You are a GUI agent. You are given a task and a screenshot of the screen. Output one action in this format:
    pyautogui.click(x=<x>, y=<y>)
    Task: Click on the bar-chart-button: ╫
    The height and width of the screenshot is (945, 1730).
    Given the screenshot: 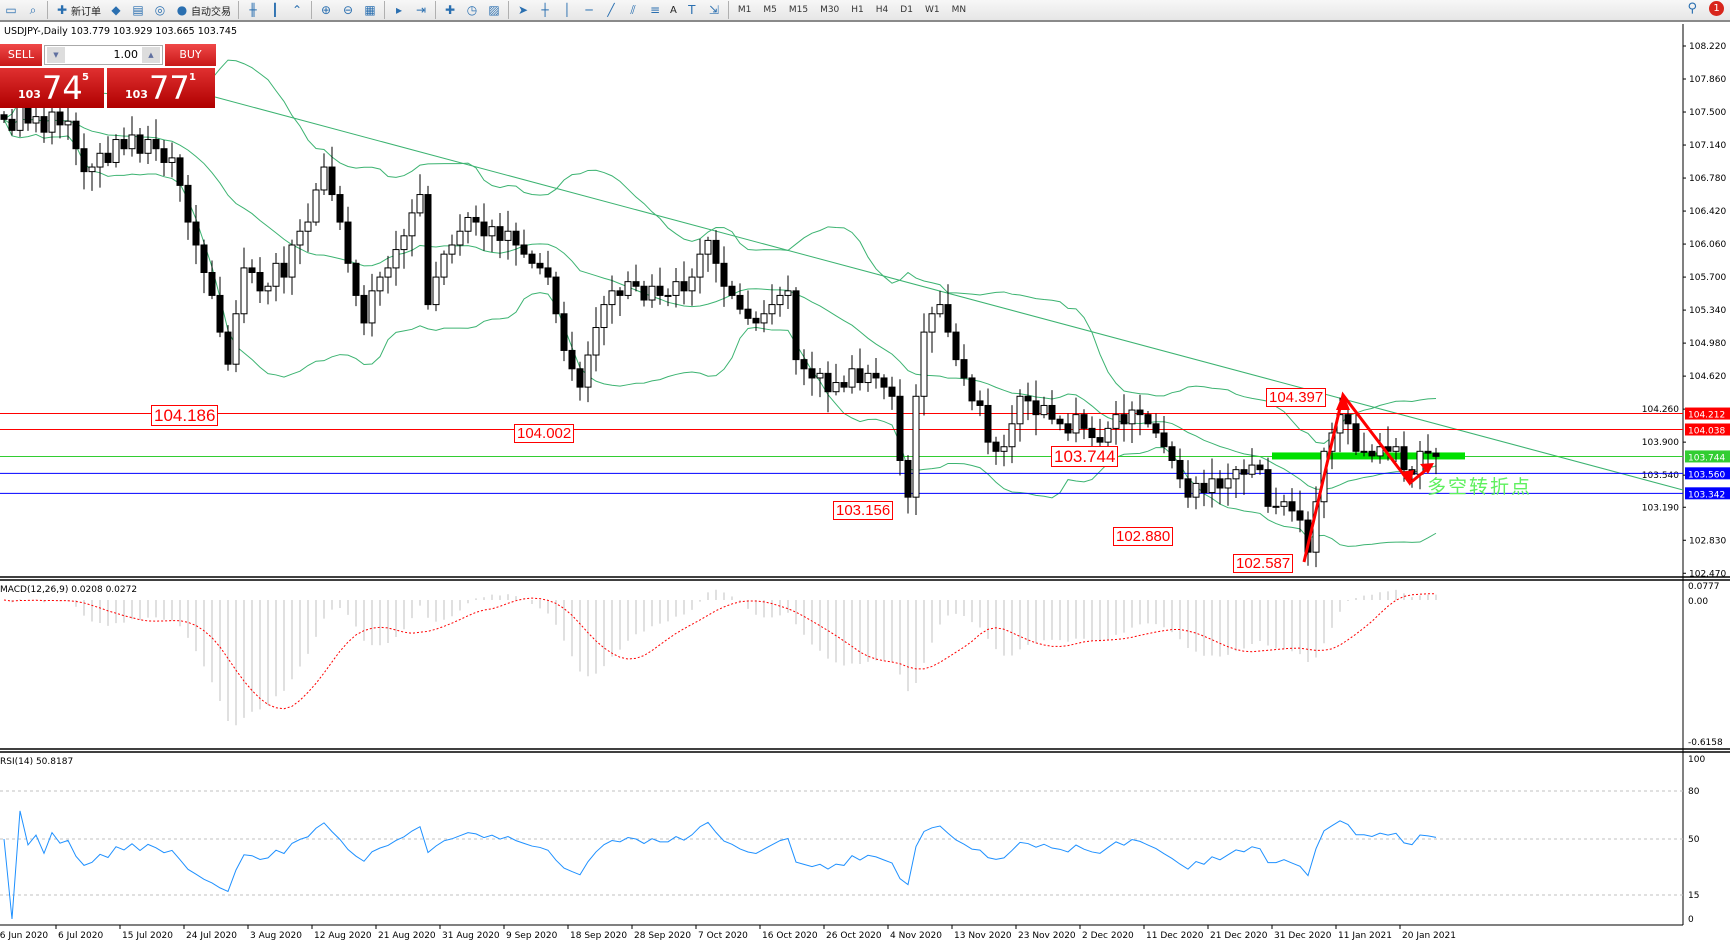 What is the action you would take?
    pyautogui.click(x=253, y=10)
    